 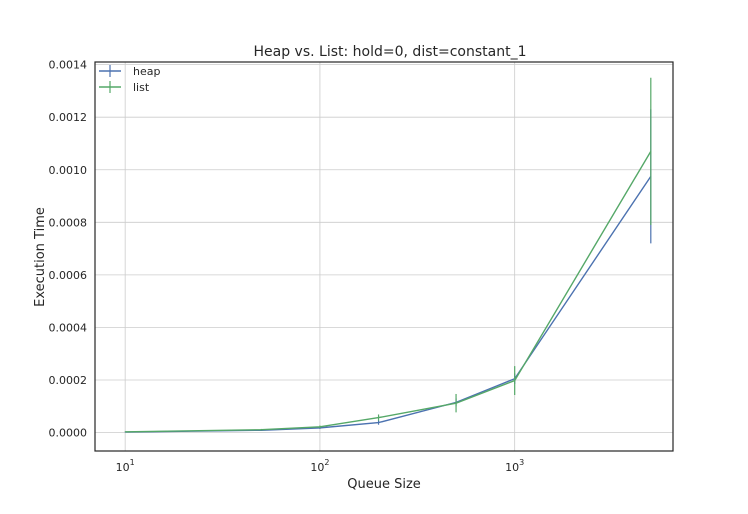 What do you see at coordinates (40, 257) in the screenshot?
I see `y-axis-label: Execution Time` at bounding box center [40, 257].